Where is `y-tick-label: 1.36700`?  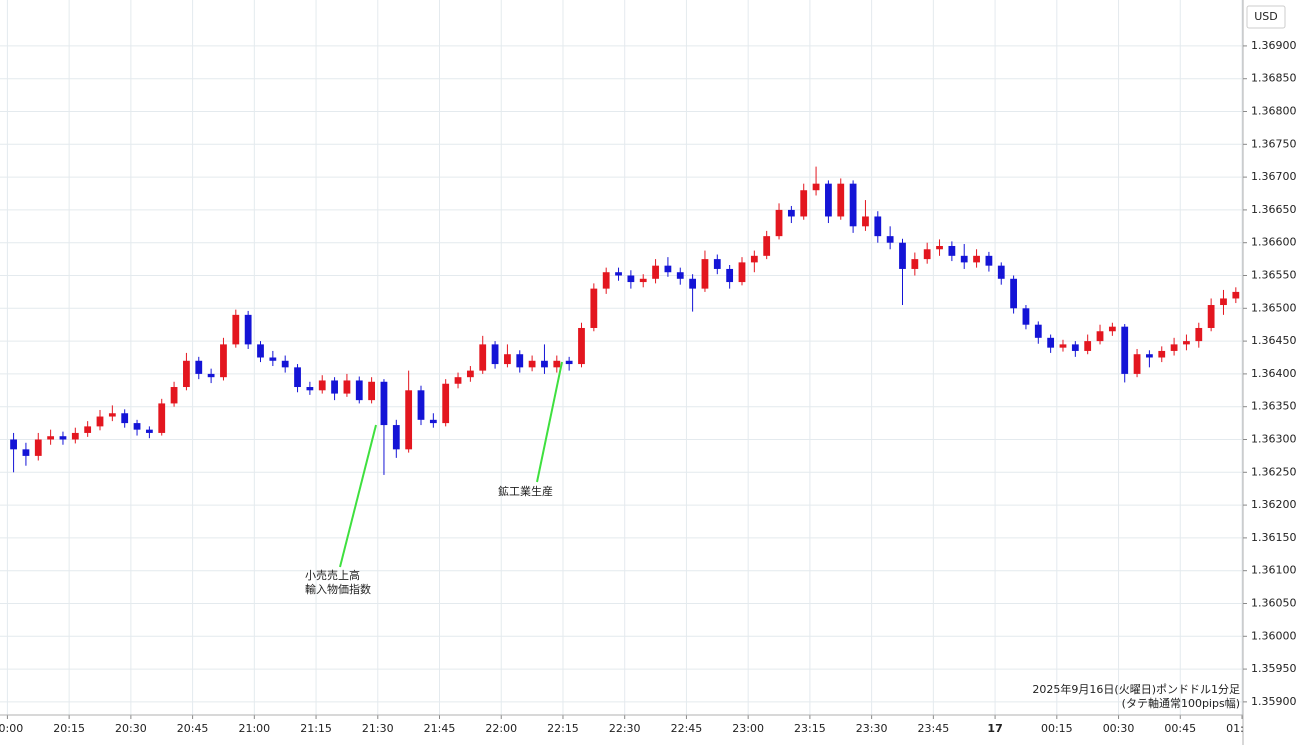
y-tick-label: 1.36700 is located at coordinates (1274, 176).